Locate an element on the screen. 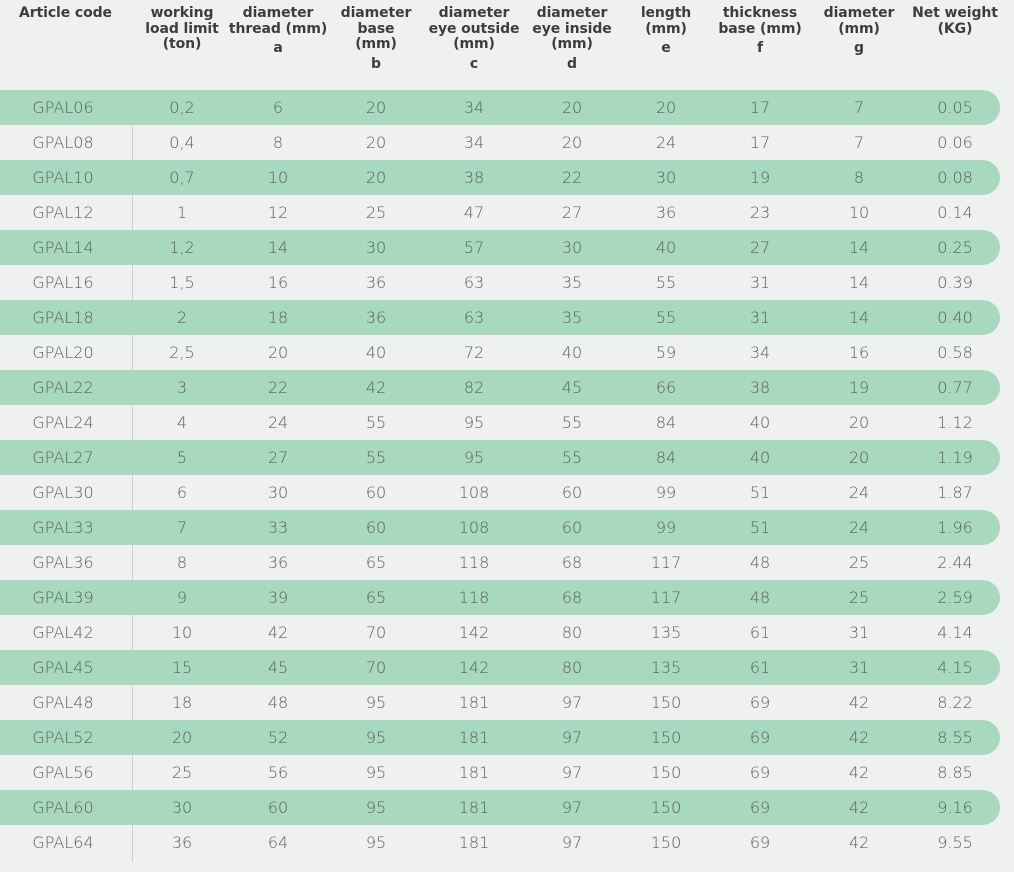  cell-diameter-thread: 33 is located at coordinates (278, 527).